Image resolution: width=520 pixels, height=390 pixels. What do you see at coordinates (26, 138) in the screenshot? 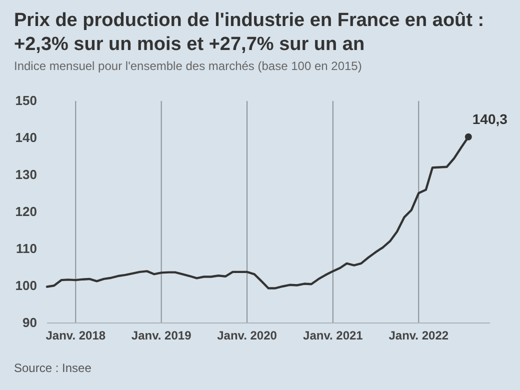
I see `y-tick-label: 140` at bounding box center [26, 138].